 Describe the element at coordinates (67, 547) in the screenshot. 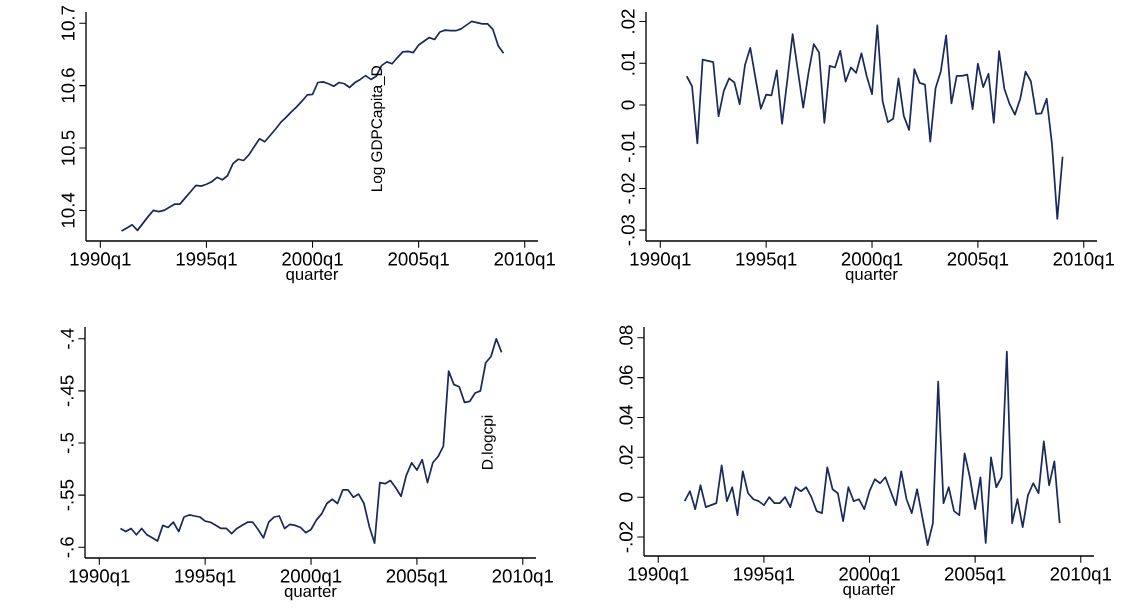

I see `y-tick-label: -.6` at that location.